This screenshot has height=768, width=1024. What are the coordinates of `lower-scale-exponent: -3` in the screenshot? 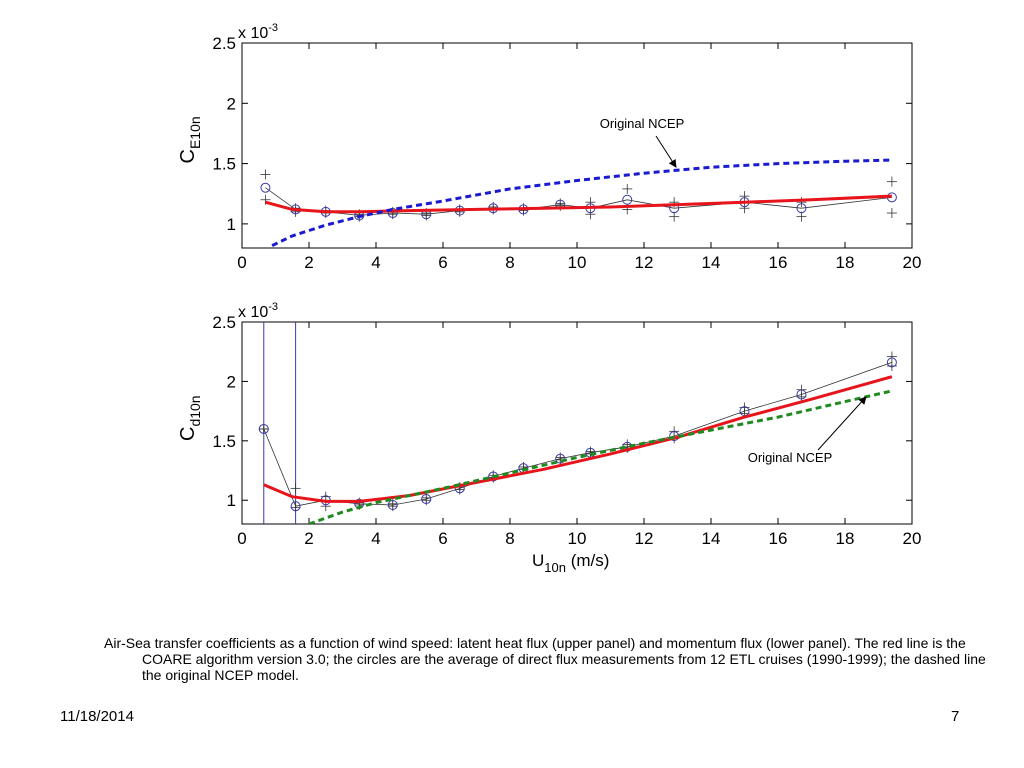 It's located at (273, 307).